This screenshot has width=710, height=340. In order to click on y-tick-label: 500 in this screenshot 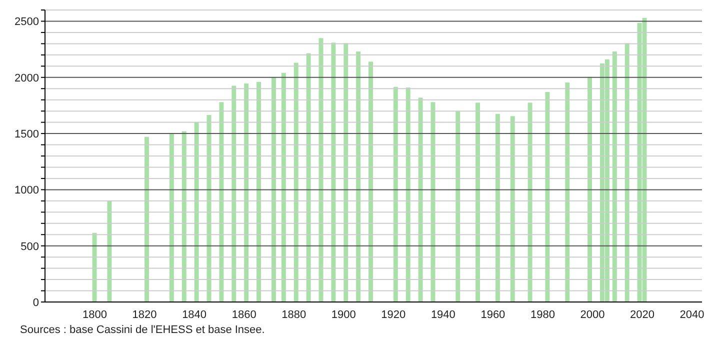, I will do `click(29, 246)`.